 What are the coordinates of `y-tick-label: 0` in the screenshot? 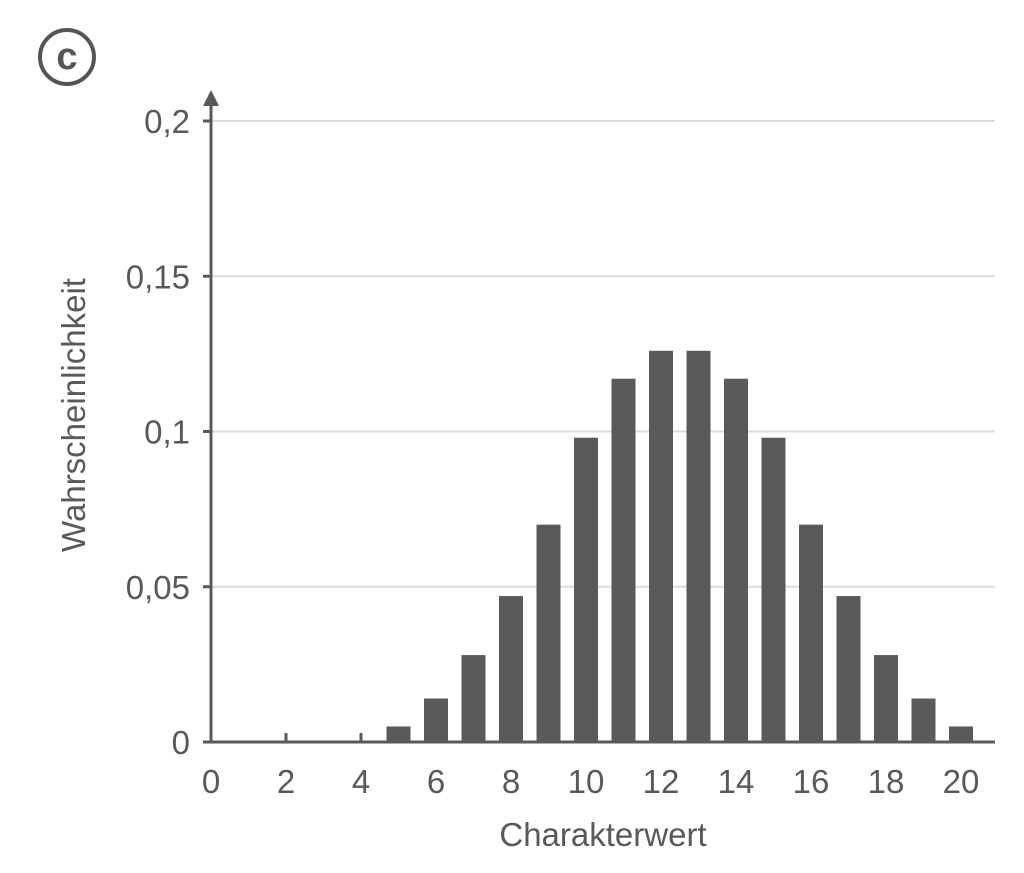 It's located at (181, 742).